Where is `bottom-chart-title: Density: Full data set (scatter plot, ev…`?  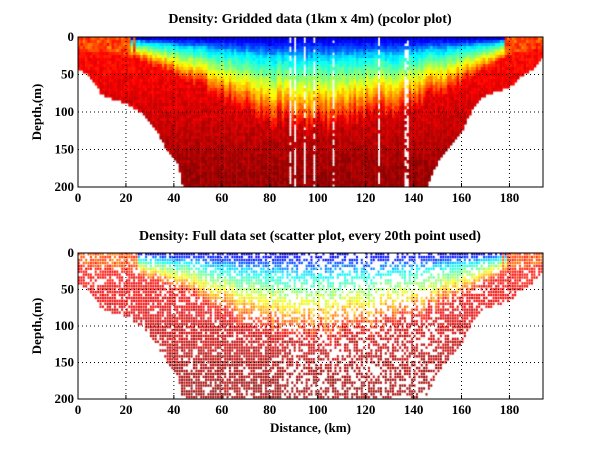
bottom-chart-title: Density: Full data set (scatter plot, ev… is located at coordinates (310, 236).